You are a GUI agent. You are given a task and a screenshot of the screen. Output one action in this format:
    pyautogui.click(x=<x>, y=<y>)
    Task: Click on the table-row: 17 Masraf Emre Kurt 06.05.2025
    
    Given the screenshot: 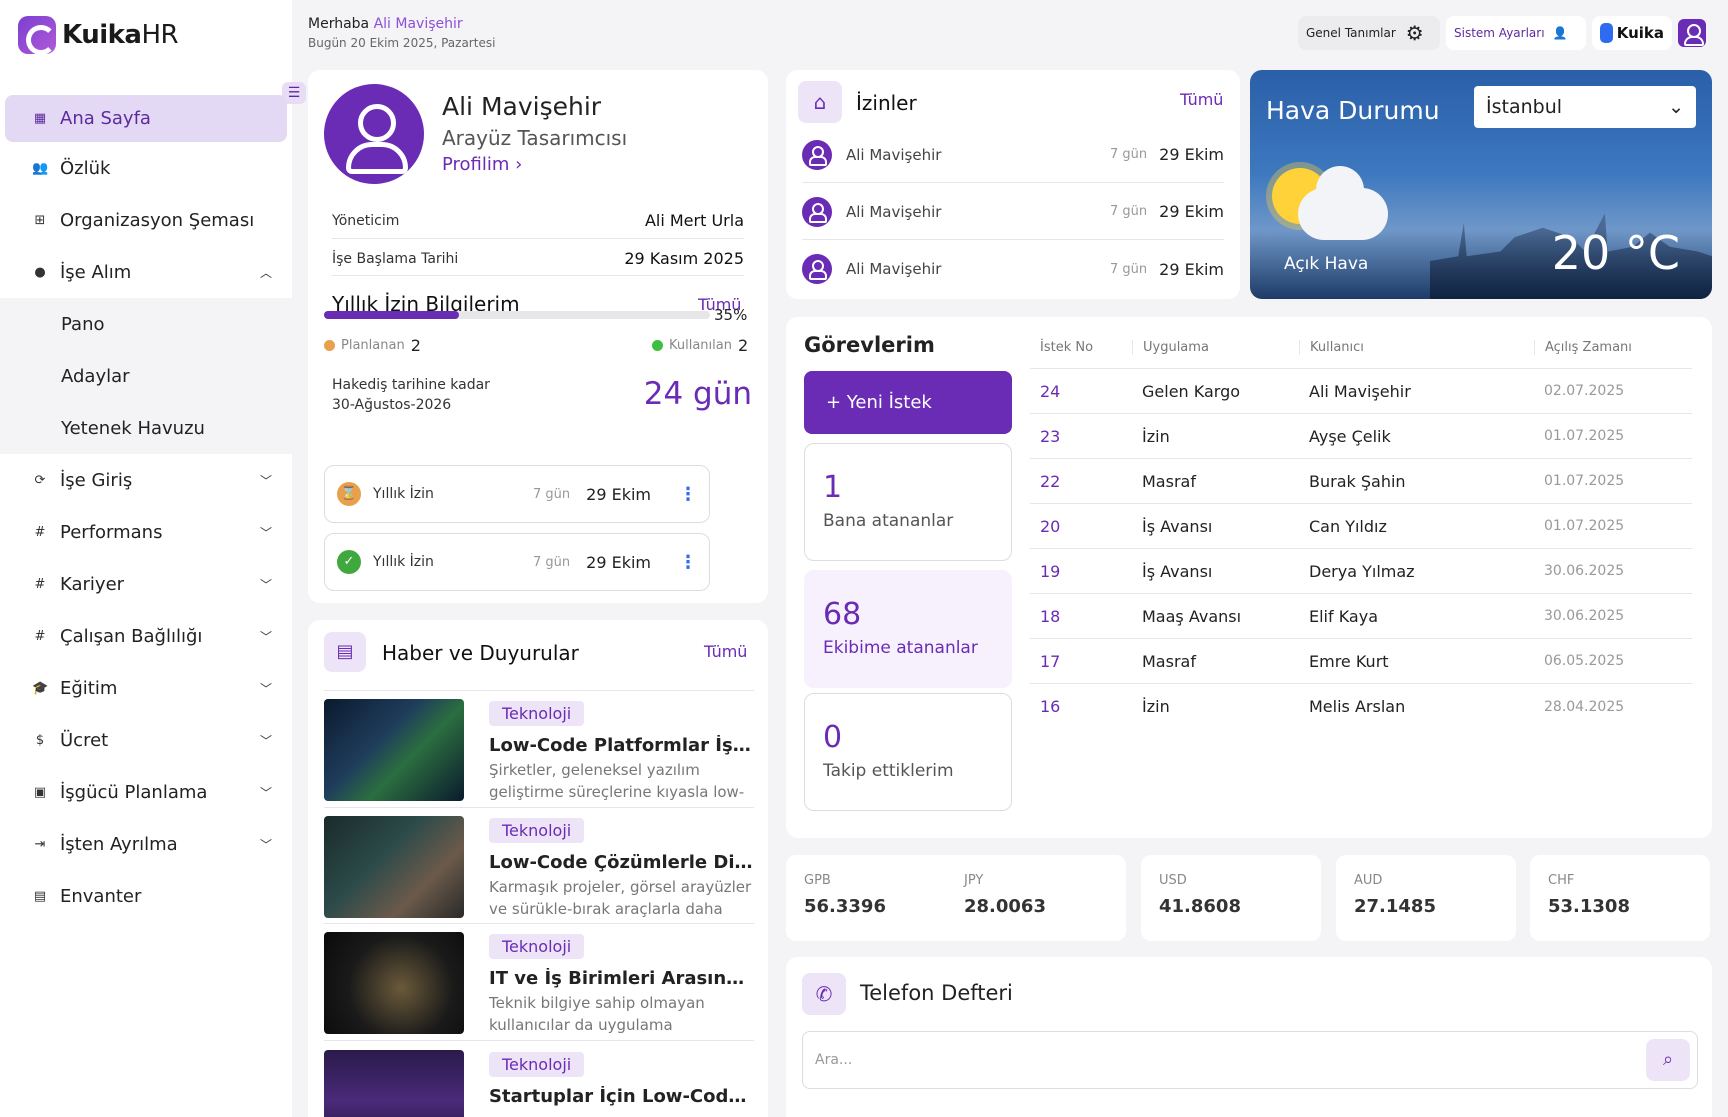 What is the action you would take?
    pyautogui.click(x=1361, y=661)
    